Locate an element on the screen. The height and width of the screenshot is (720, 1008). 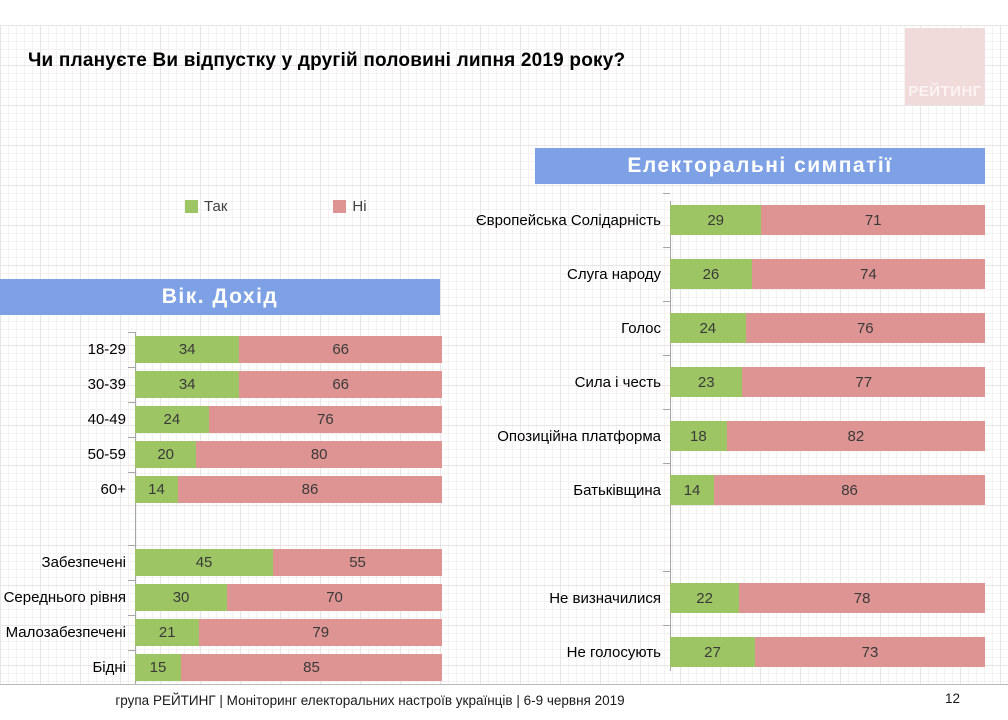
row-label: Батьківщина is located at coordinates (617, 490).